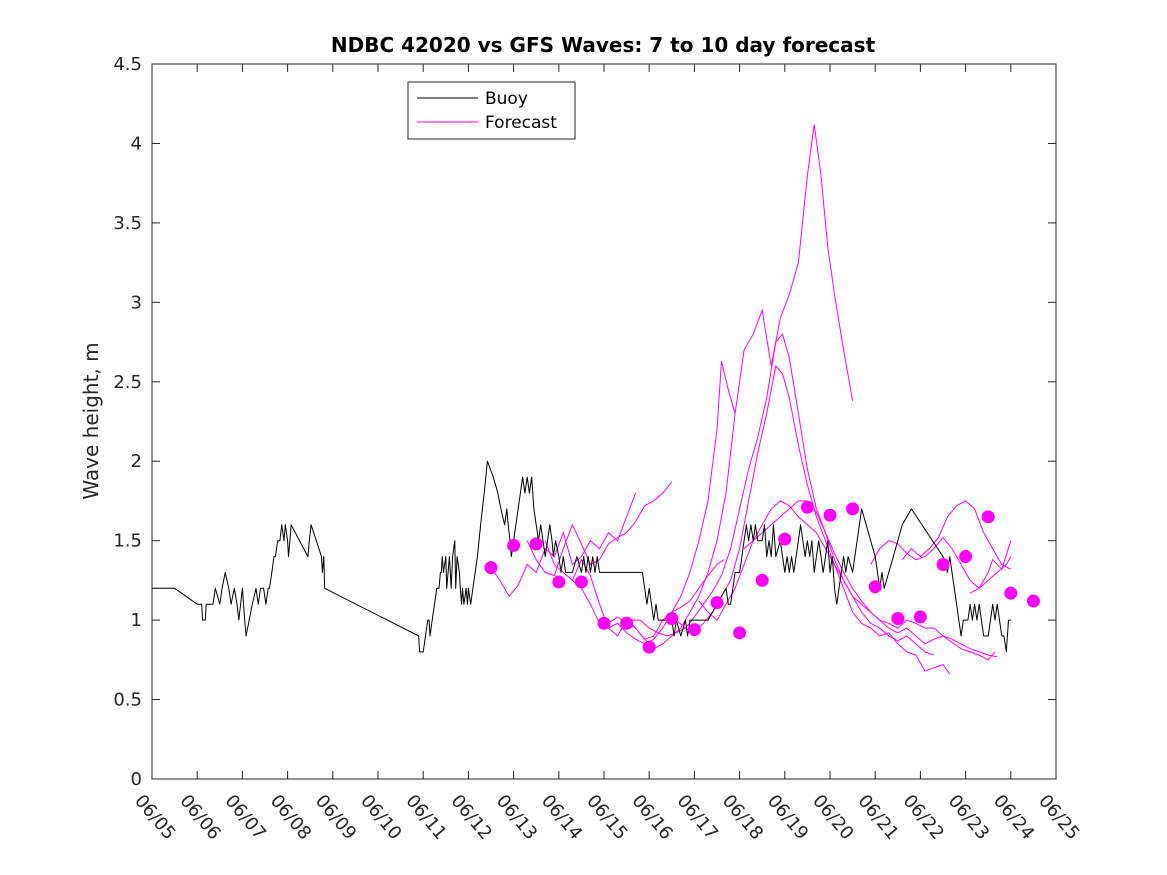 The image size is (1167, 875). Describe the element at coordinates (127, 700) in the screenshot. I see `y-tick-label: 0.5` at that location.